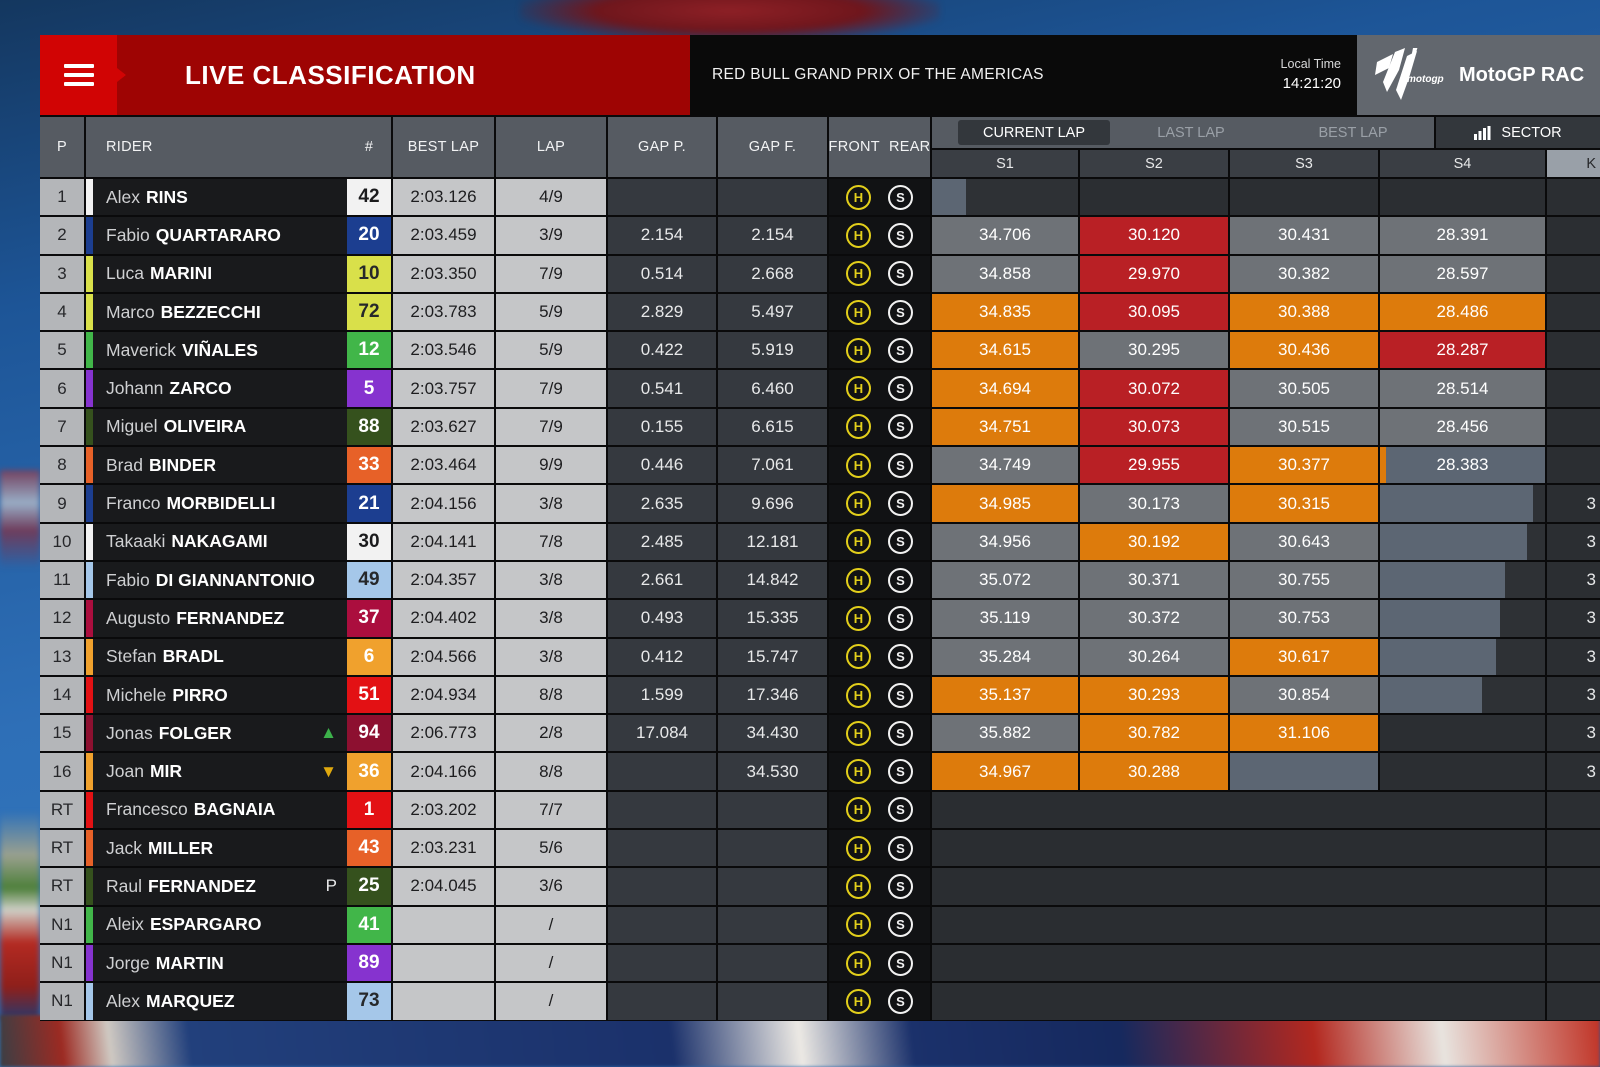 This screenshot has width=1600, height=1067. Describe the element at coordinates (1440, 618) in the screenshot. I see `sector-progress-bar` at that location.